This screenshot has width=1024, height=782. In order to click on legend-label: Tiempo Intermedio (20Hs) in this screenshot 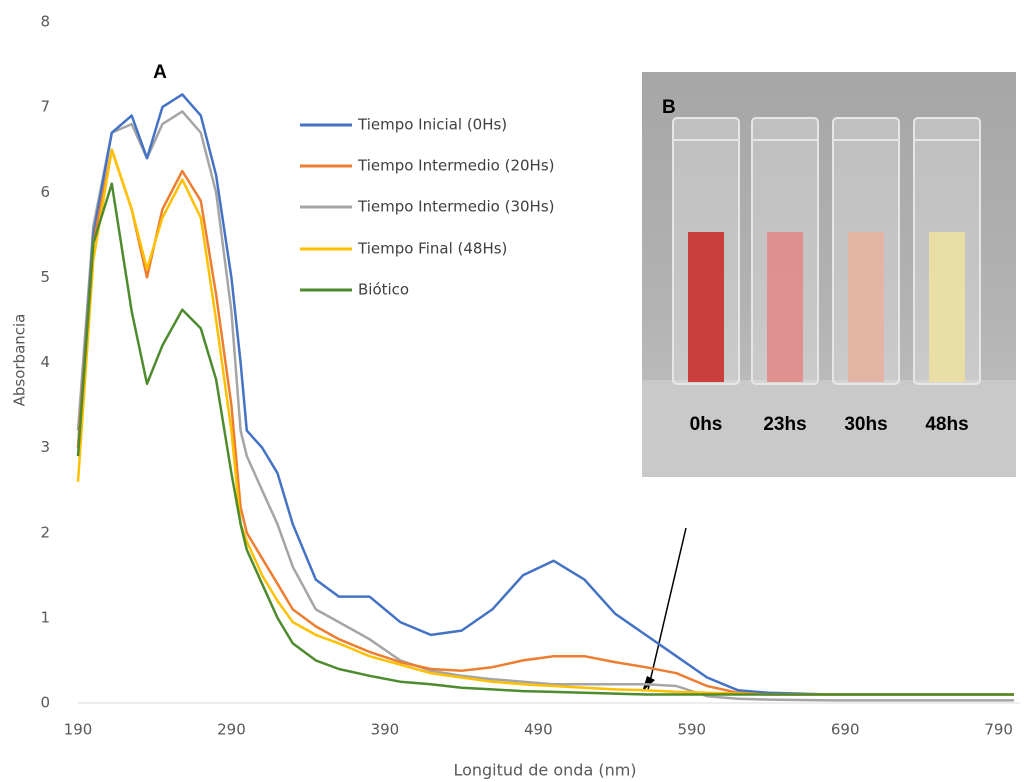, I will do `click(455, 166)`.